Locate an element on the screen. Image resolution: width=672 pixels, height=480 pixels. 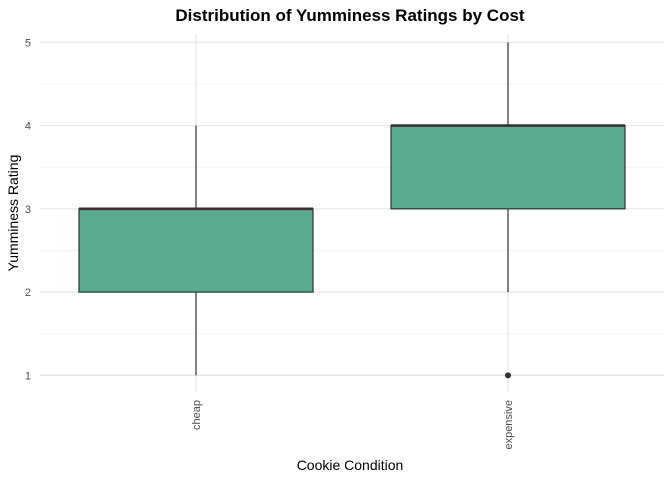
y-axis-ticks: 1 2 3 4 5 is located at coordinates (28, 209).